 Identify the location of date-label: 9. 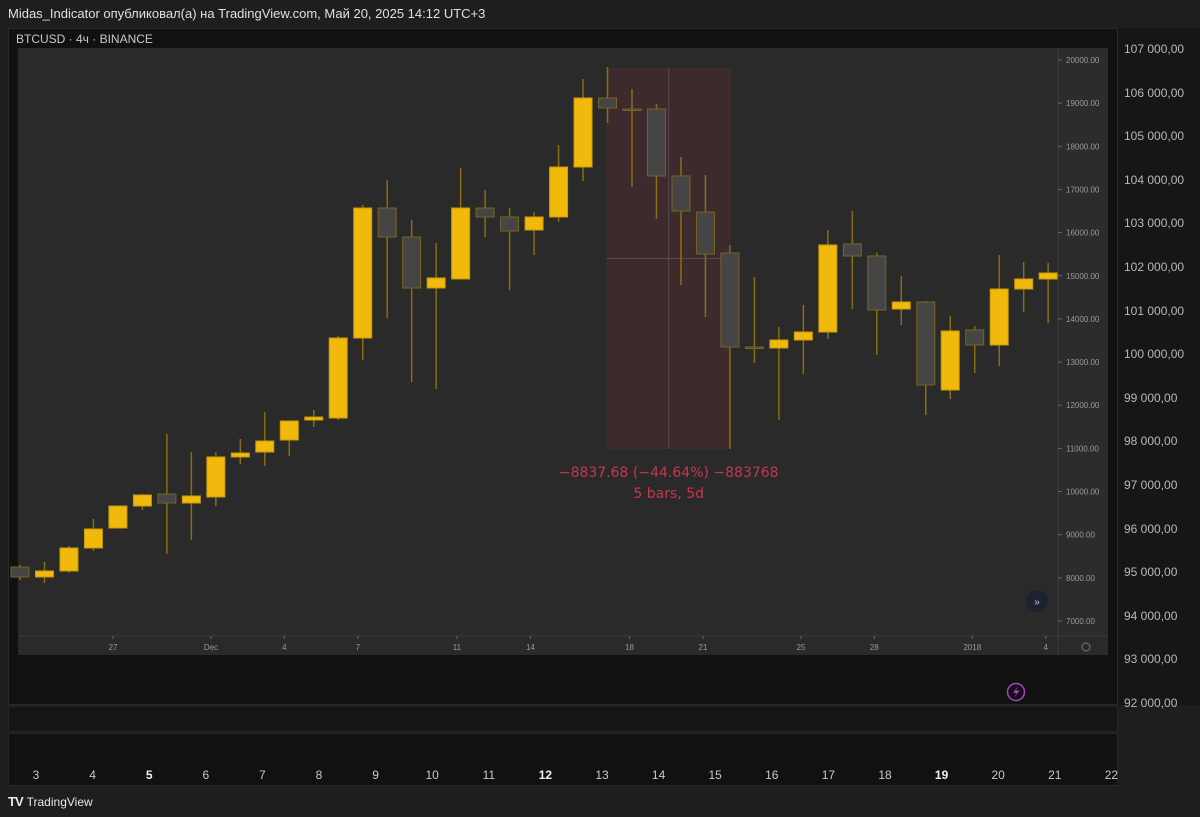
(375, 775).